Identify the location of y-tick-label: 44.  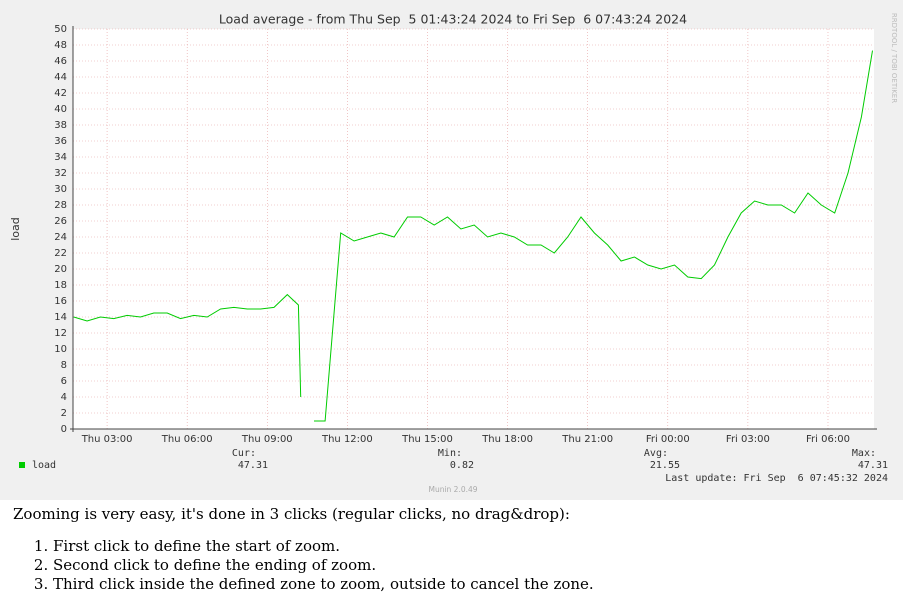
(60, 77).